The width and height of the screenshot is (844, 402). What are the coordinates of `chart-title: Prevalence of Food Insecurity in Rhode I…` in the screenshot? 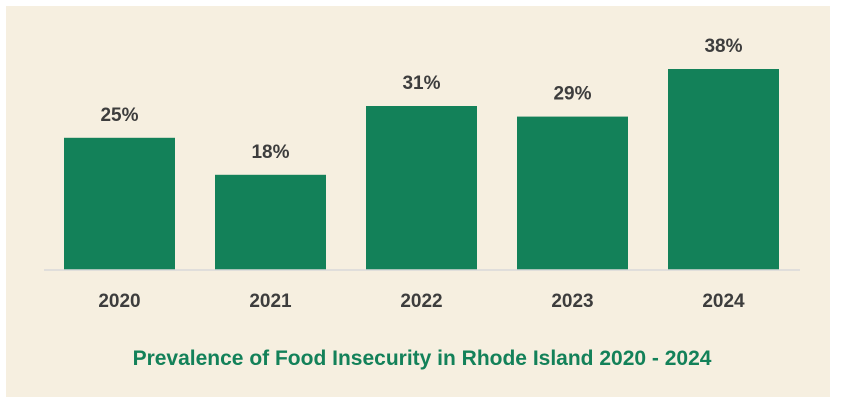 It's located at (422, 358).